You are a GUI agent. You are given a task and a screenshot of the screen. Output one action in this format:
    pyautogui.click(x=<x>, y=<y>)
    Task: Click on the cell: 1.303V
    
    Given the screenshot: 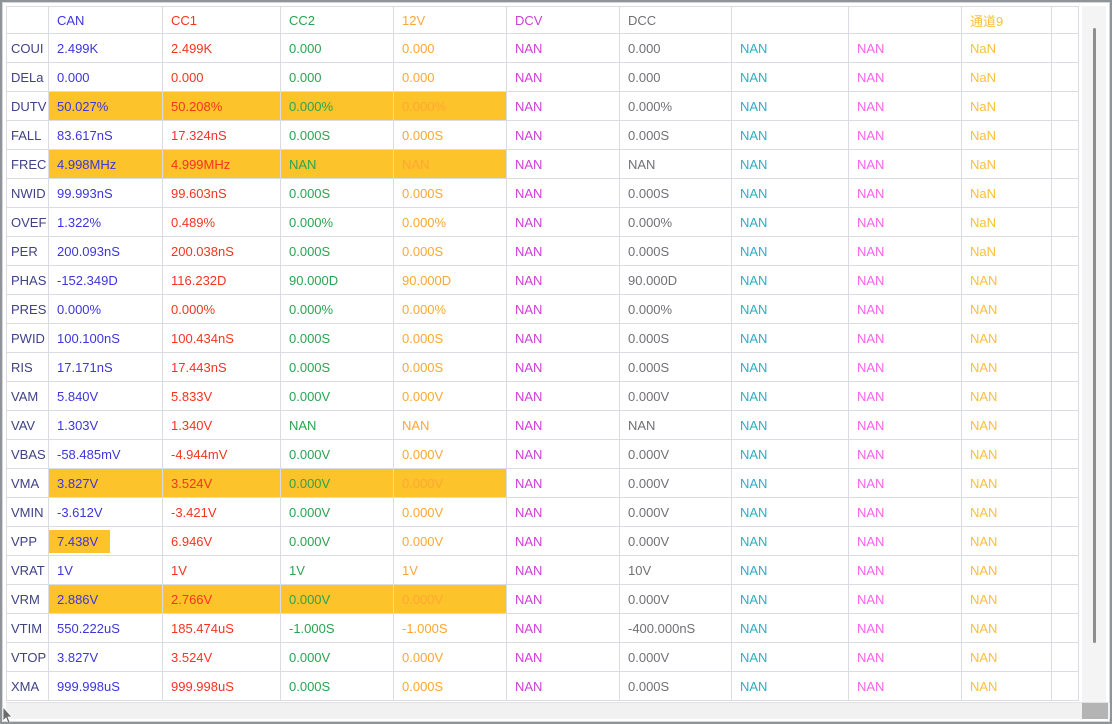 What is the action you would take?
    pyautogui.click(x=105, y=425)
    